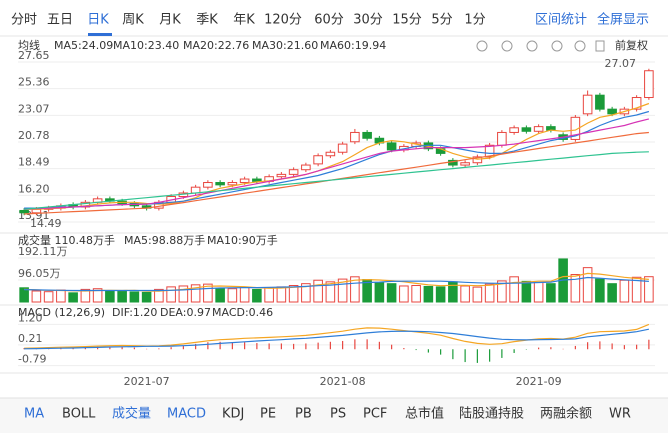 This screenshot has width=668, height=433. Describe the element at coordinates (600, 46) in the screenshot. I see `settings-icon` at that location.